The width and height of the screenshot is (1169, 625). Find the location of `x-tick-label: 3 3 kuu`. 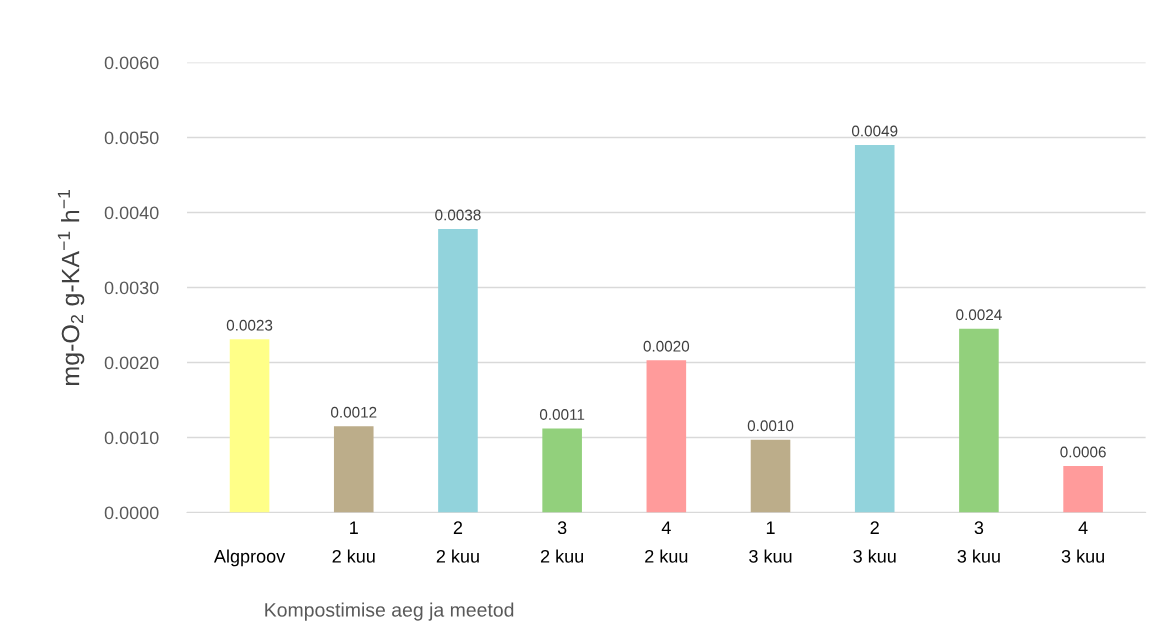

x-tick-label: 3 3 kuu is located at coordinates (978, 542).